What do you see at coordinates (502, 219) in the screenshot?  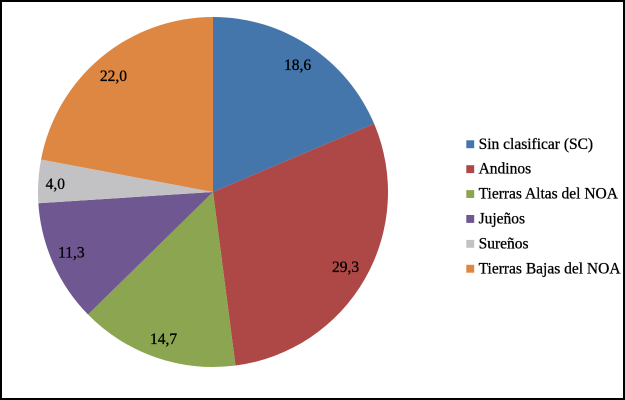 I see `svg-text: Jujeños` at bounding box center [502, 219].